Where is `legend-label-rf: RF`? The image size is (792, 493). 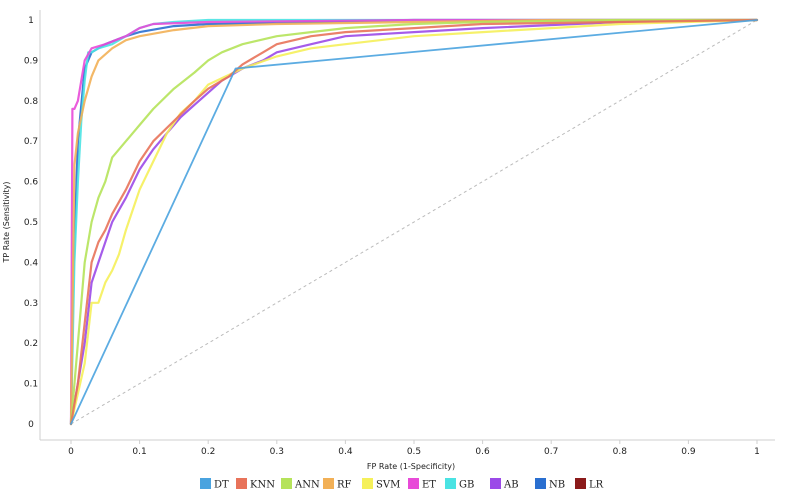 legend-label-rf: RF is located at coordinates (344, 485).